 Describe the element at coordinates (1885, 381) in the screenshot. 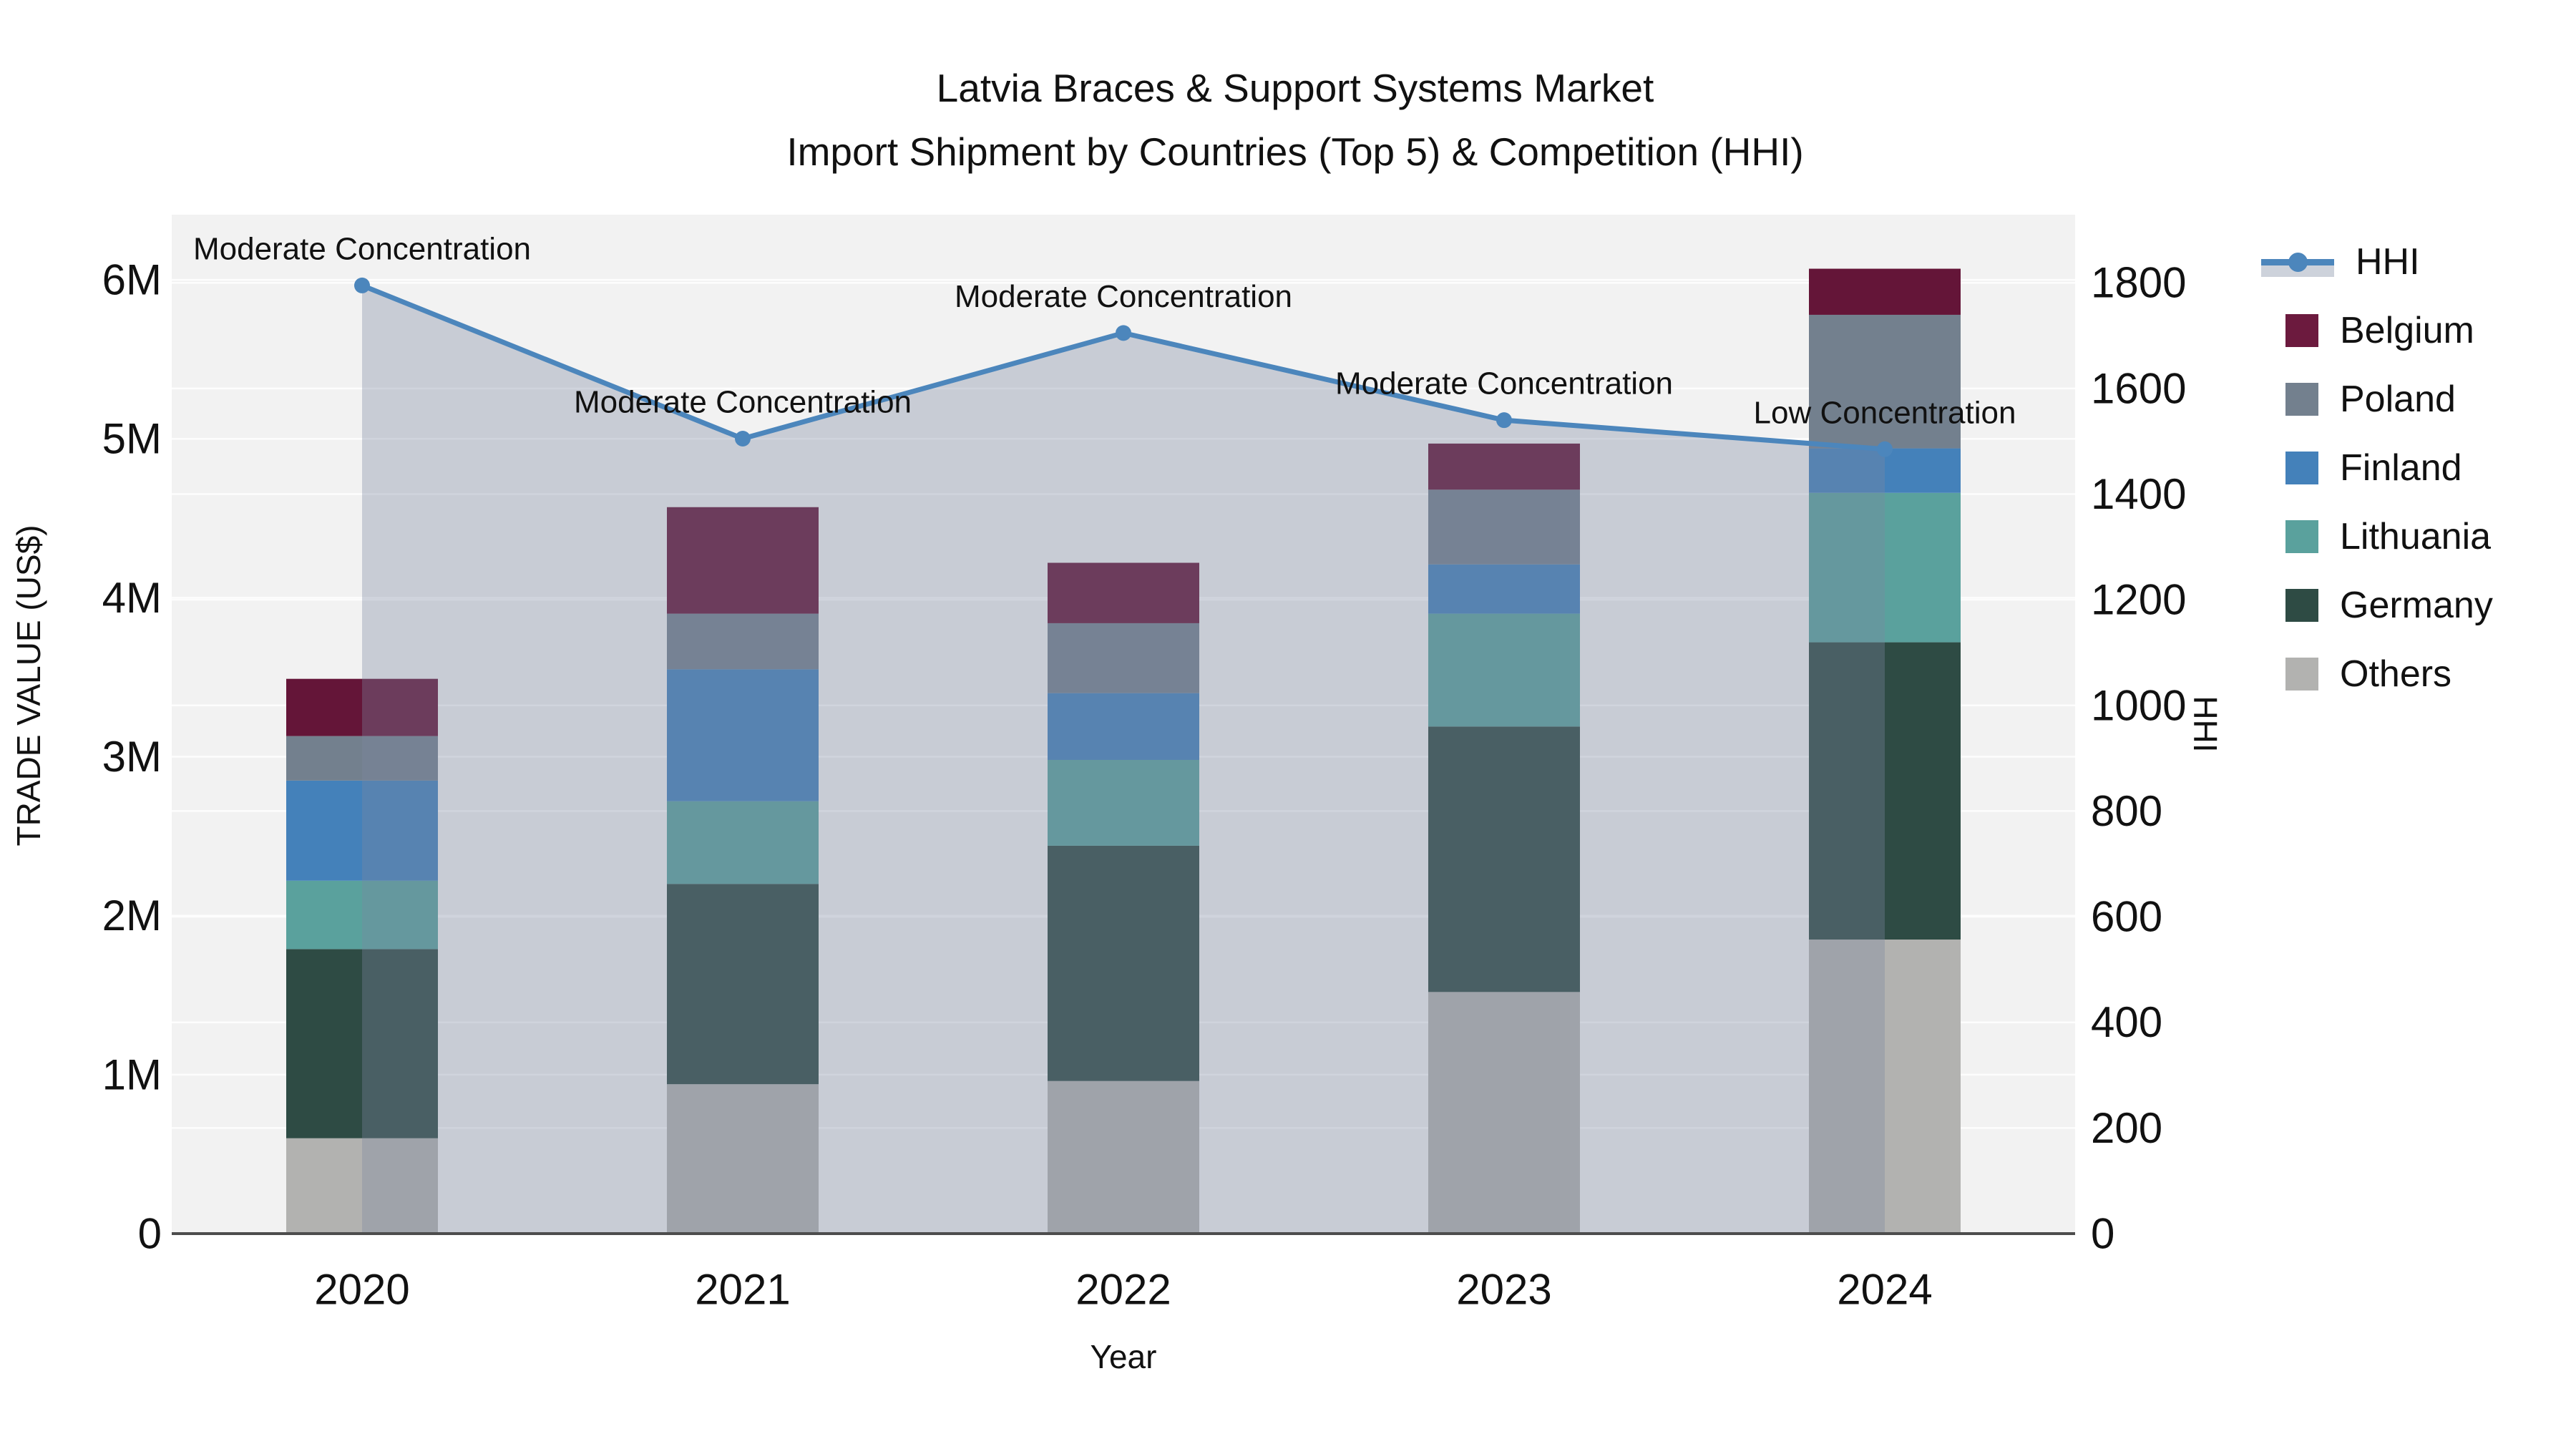

I see `bar-segment-2024-poland` at that location.